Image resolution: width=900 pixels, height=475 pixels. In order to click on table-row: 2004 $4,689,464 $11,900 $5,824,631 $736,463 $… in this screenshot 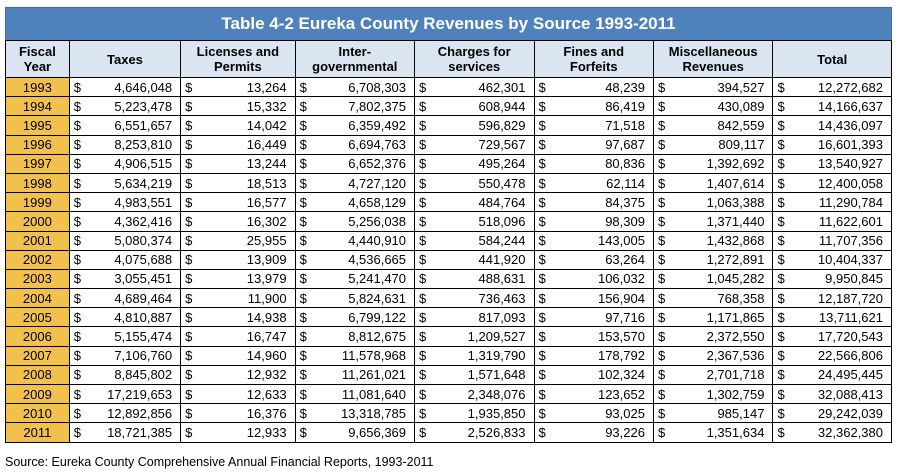, I will do `click(448, 298)`.